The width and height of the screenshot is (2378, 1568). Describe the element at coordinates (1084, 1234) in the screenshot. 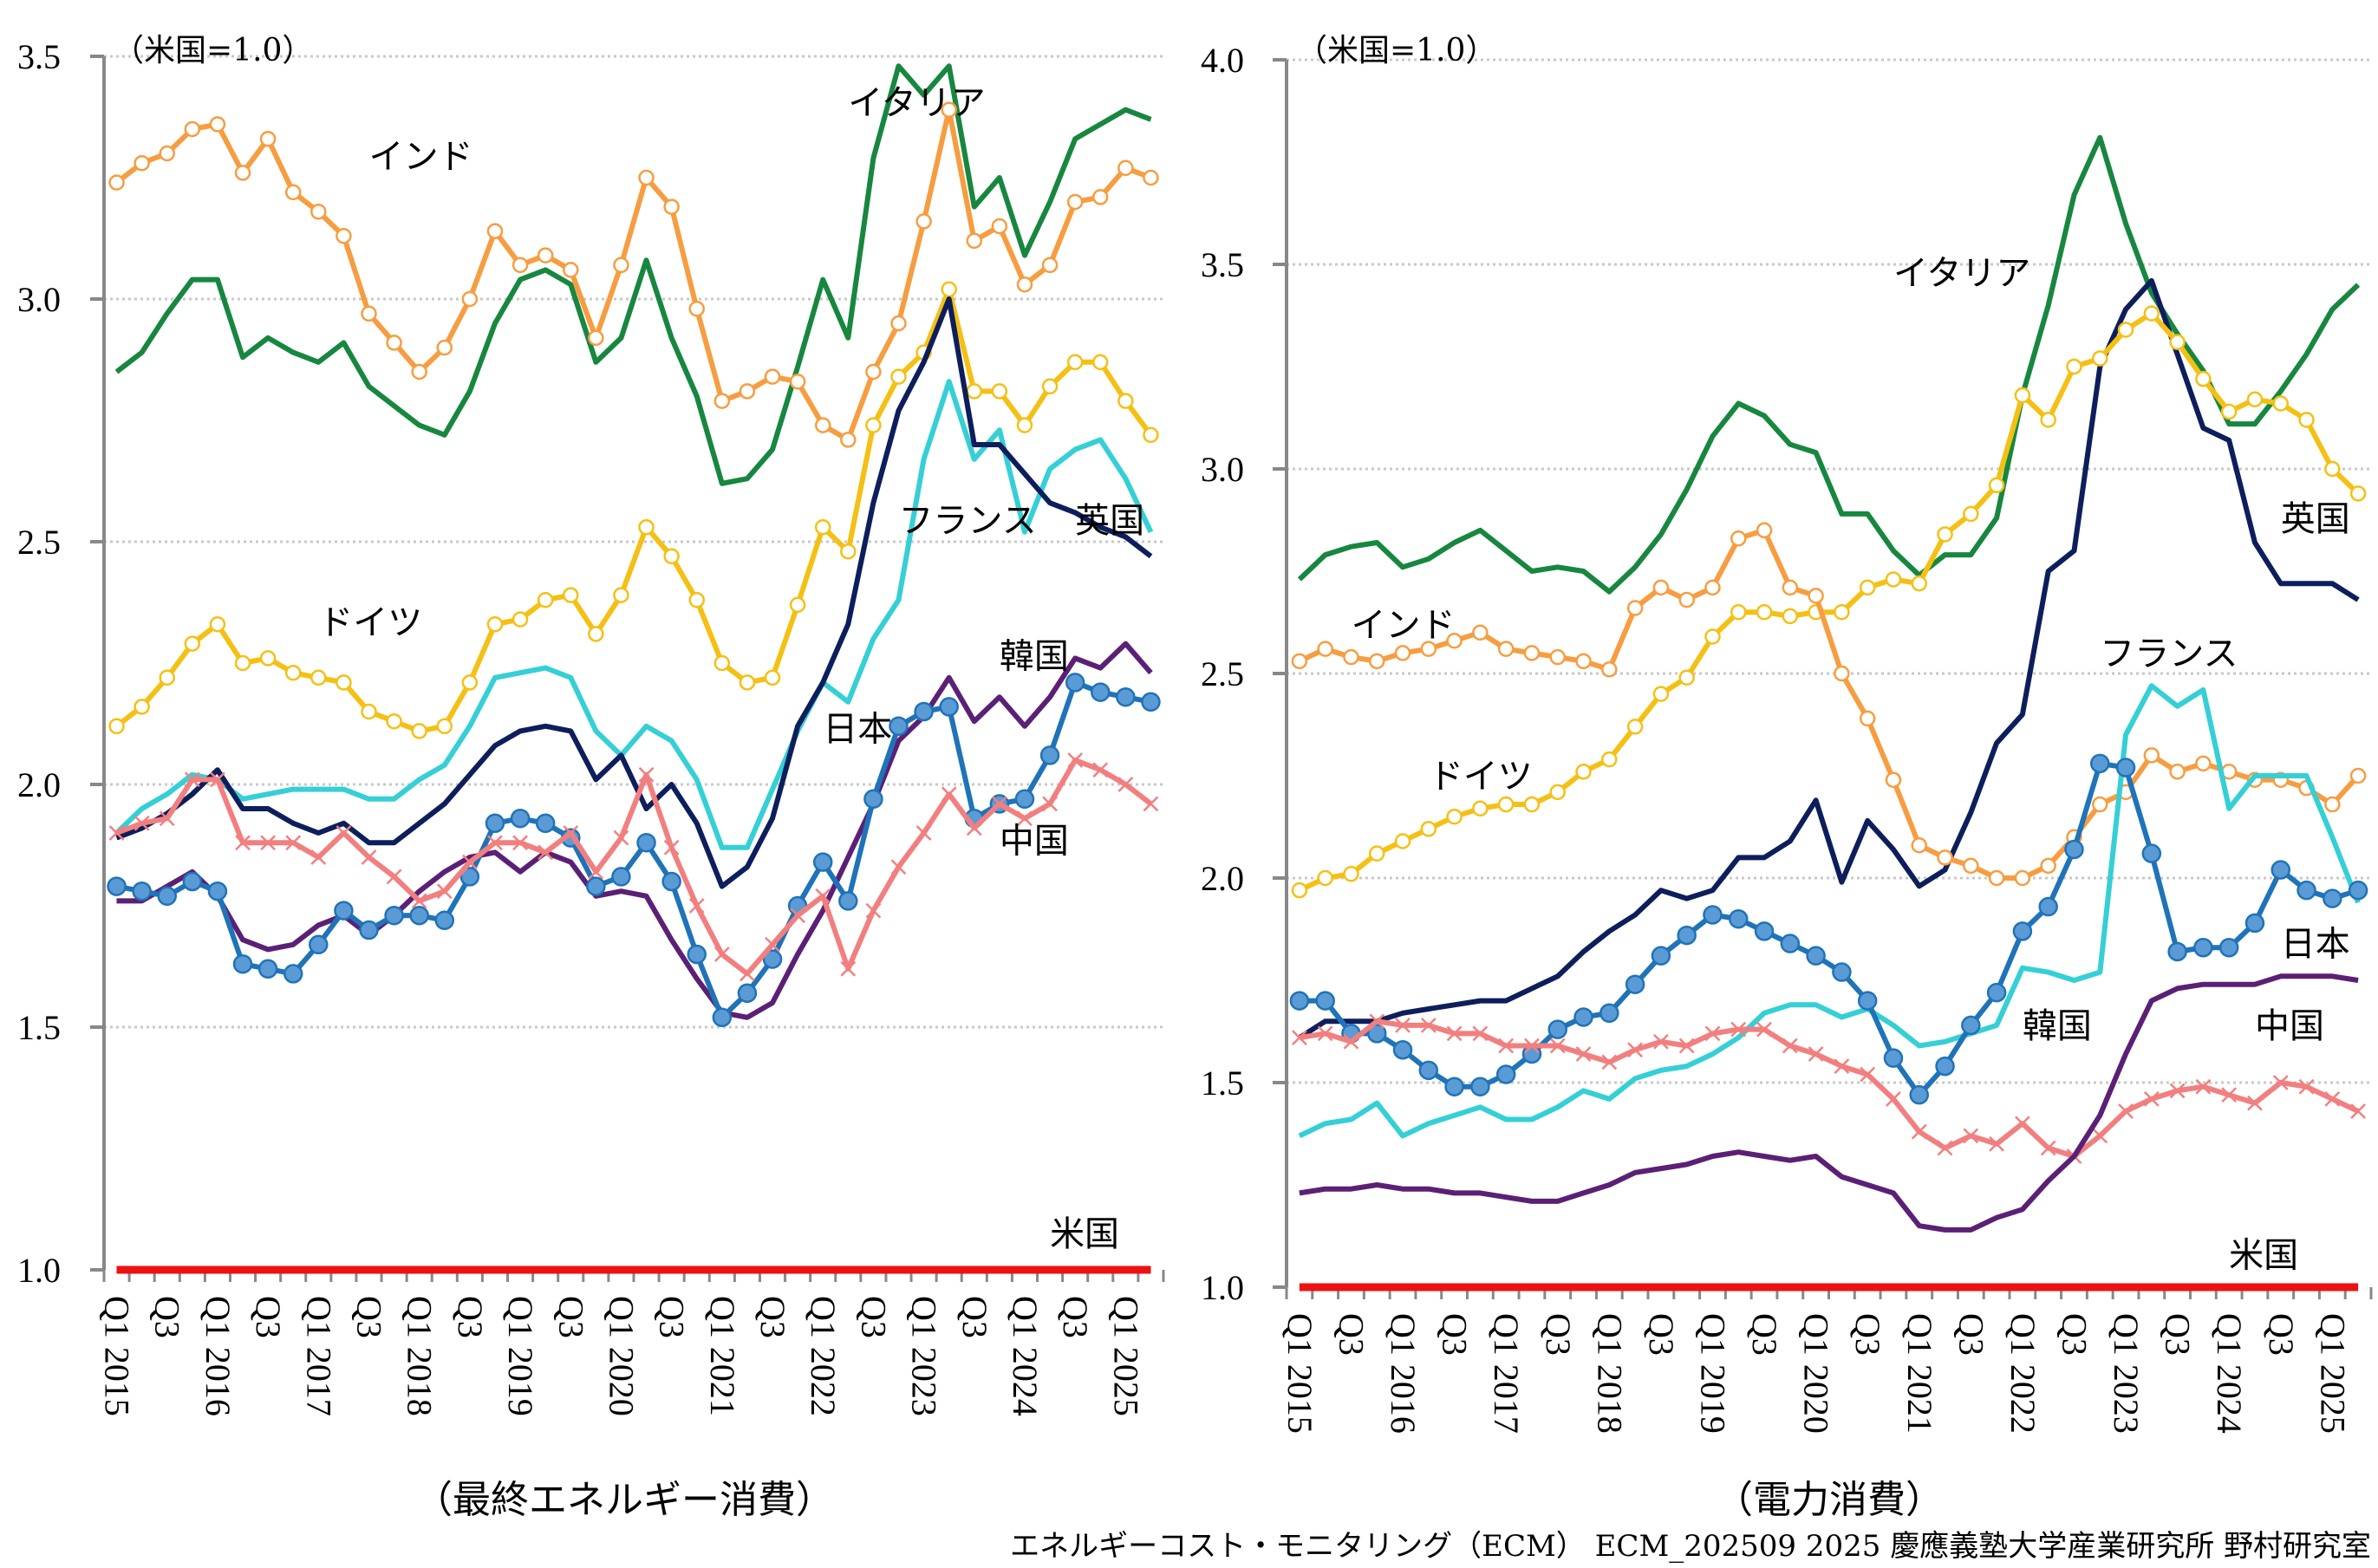

I see `series-label: 米国` at that location.